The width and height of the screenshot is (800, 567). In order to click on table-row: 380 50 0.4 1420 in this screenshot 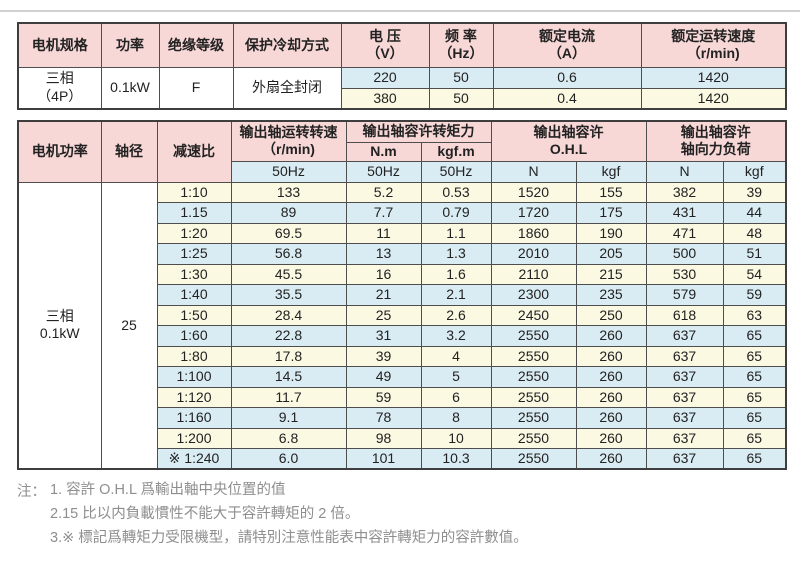, I will do `click(402, 98)`.